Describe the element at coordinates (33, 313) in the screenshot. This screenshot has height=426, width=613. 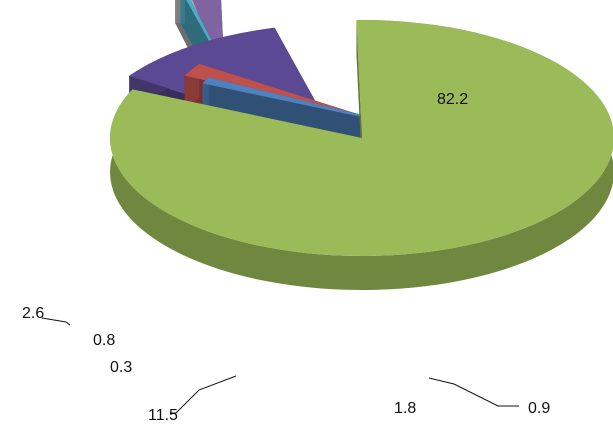
I see `data-label: 2.6` at that location.